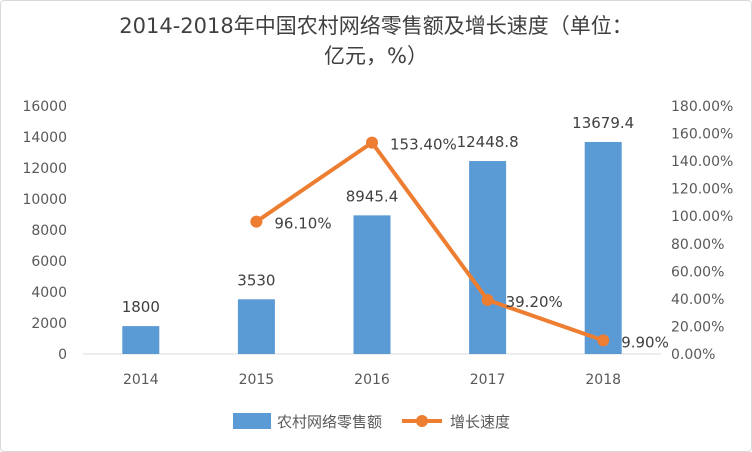 Image resolution: width=752 pixels, height=452 pixels. I want to click on right-axis-tick-label: 60.00%, so click(697, 272).